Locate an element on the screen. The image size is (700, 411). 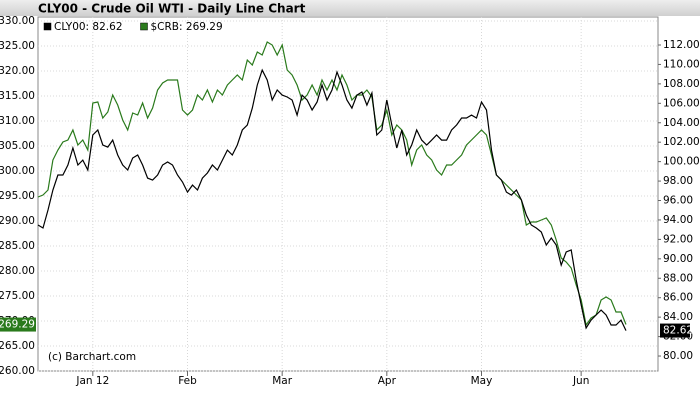
y2-tick-label: 96.00 is located at coordinates (678, 201).